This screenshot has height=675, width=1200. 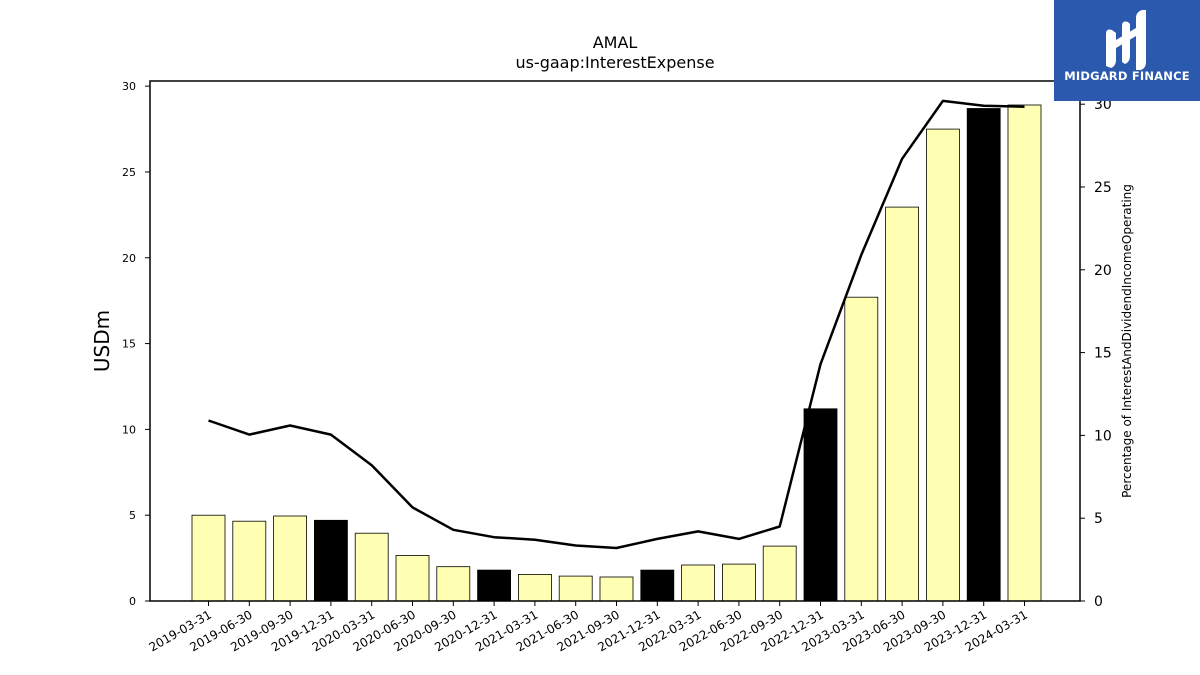 What do you see at coordinates (1098, 602) in the screenshot?
I see `right-tick-label: 0` at bounding box center [1098, 602].